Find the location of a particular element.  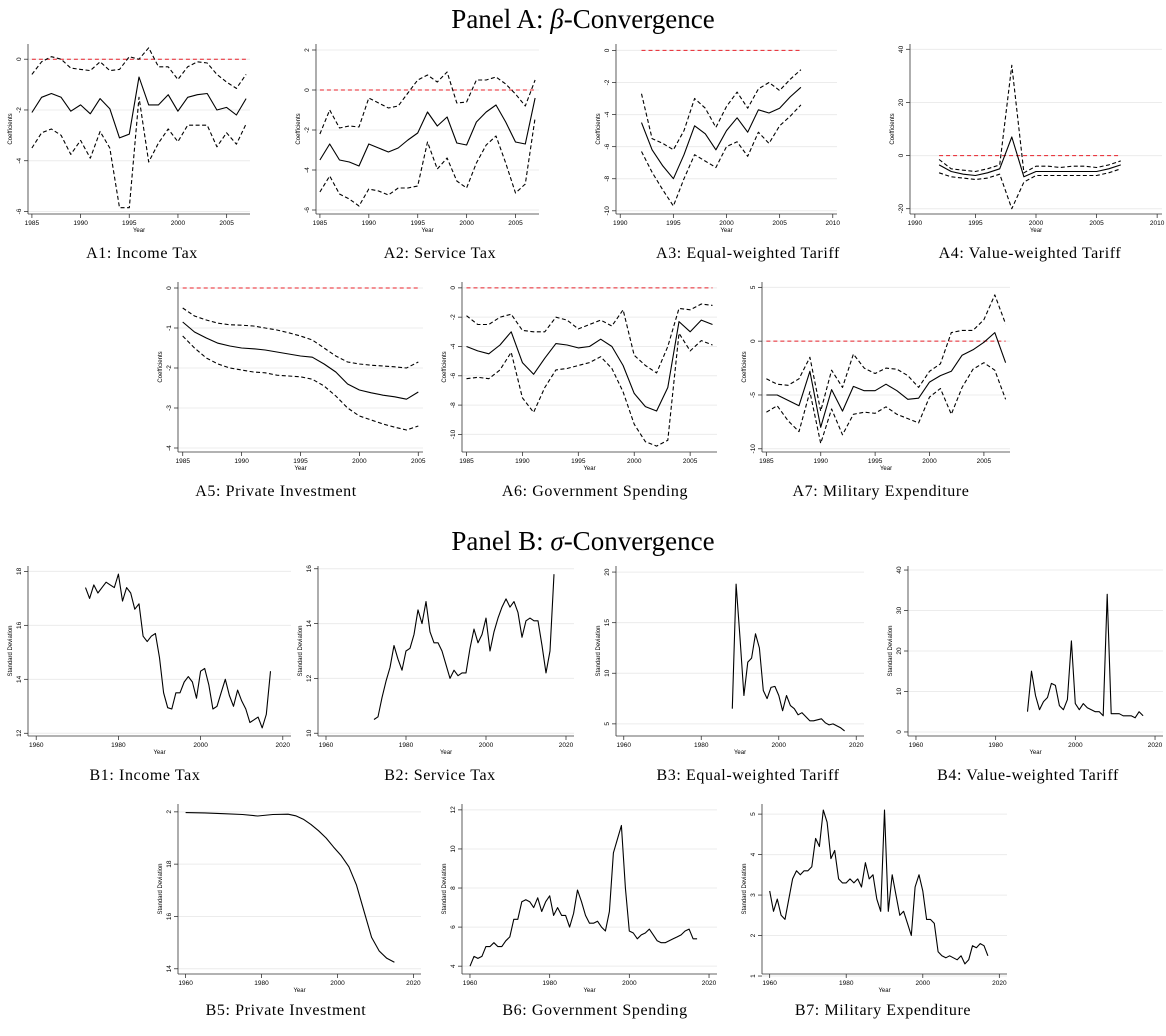

chart-caption: B4: Value-weighted Tariff is located at coordinates (1028, 775).